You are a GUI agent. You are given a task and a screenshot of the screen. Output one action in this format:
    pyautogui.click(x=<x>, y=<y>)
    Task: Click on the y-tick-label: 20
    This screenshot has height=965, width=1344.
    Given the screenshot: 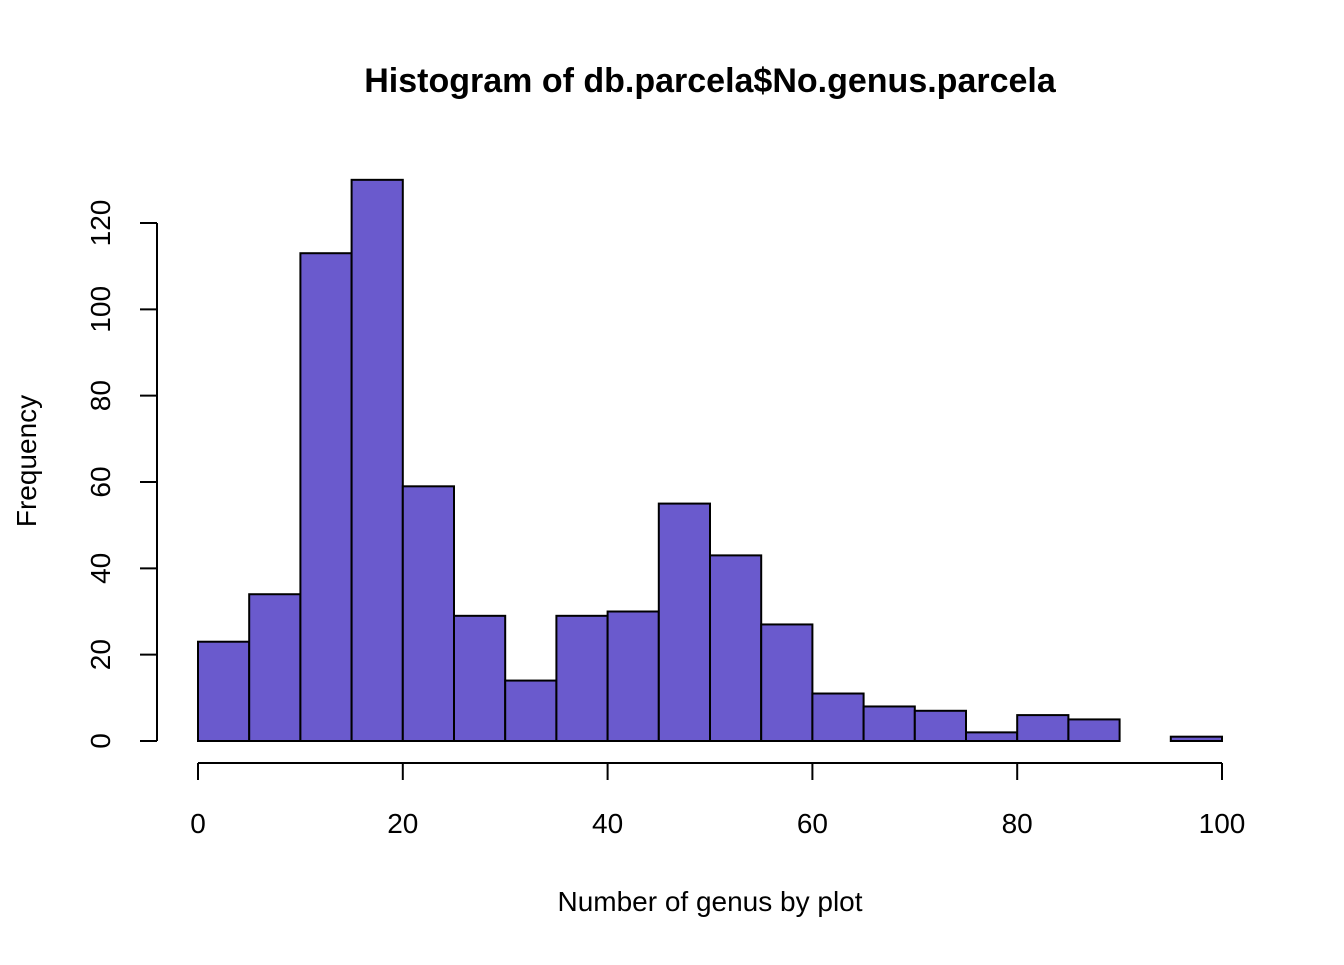 What is the action you would take?
    pyautogui.click(x=100, y=654)
    